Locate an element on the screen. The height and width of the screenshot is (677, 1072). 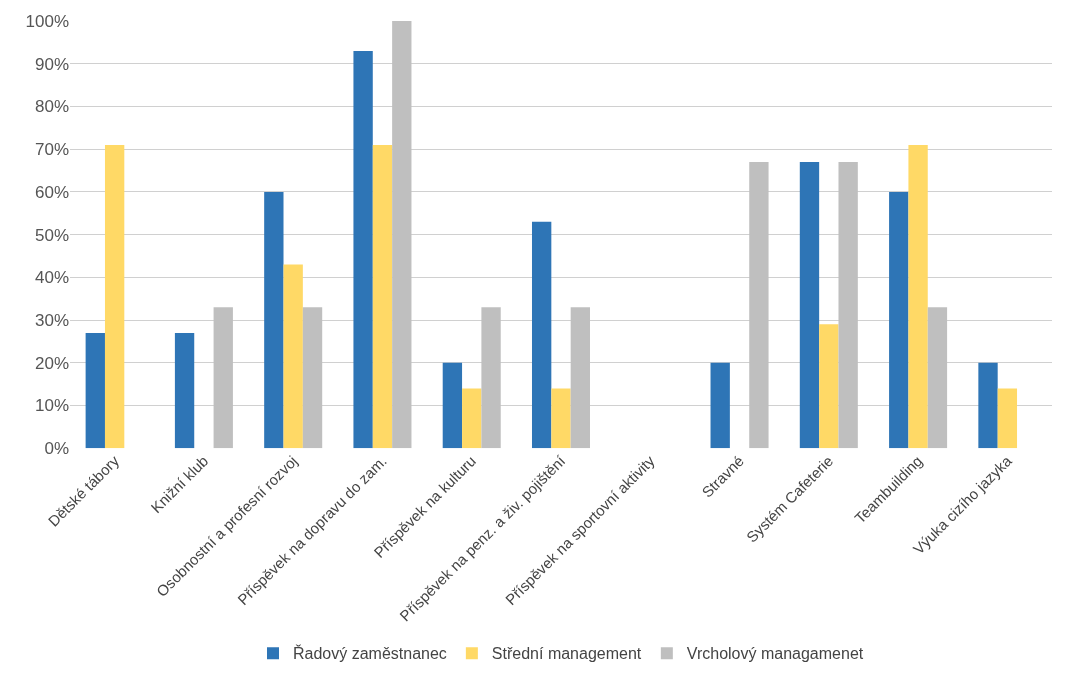
y-tick-label: 80% is located at coordinates (51, 107).